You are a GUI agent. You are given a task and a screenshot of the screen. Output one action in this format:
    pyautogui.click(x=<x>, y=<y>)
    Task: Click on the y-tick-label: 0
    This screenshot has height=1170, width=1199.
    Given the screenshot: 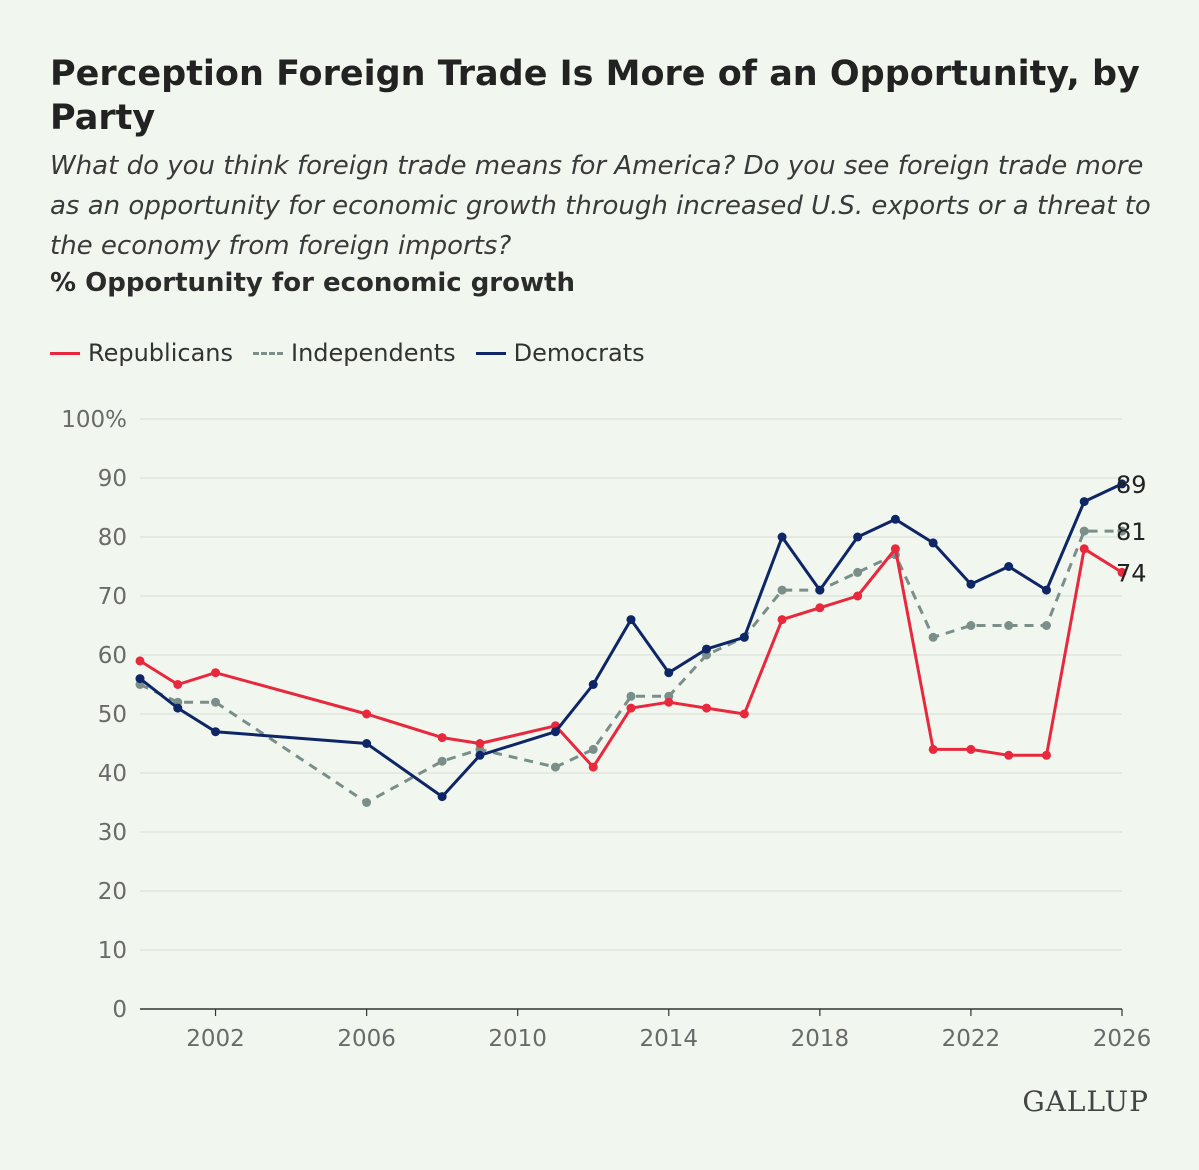 What is the action you would take?
    pyautogui.click(x=119, y=1010)
    